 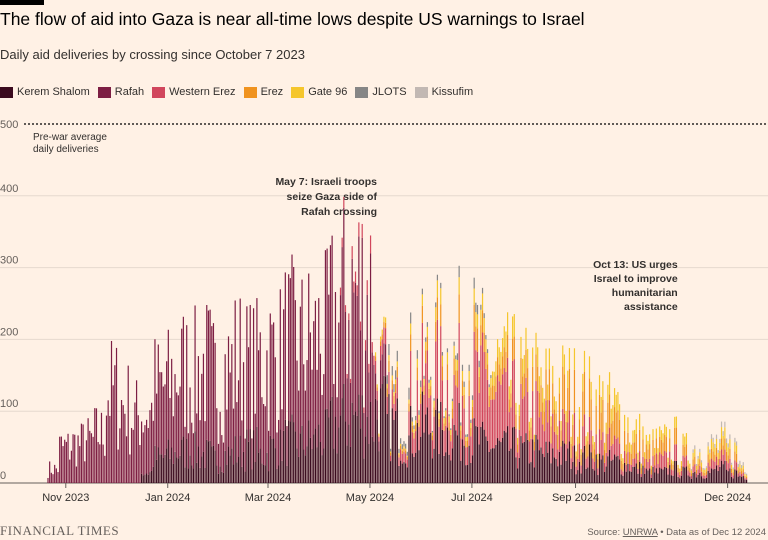 I want to click on x-tick-label: Jul 2024, so click(x=472, y=498).